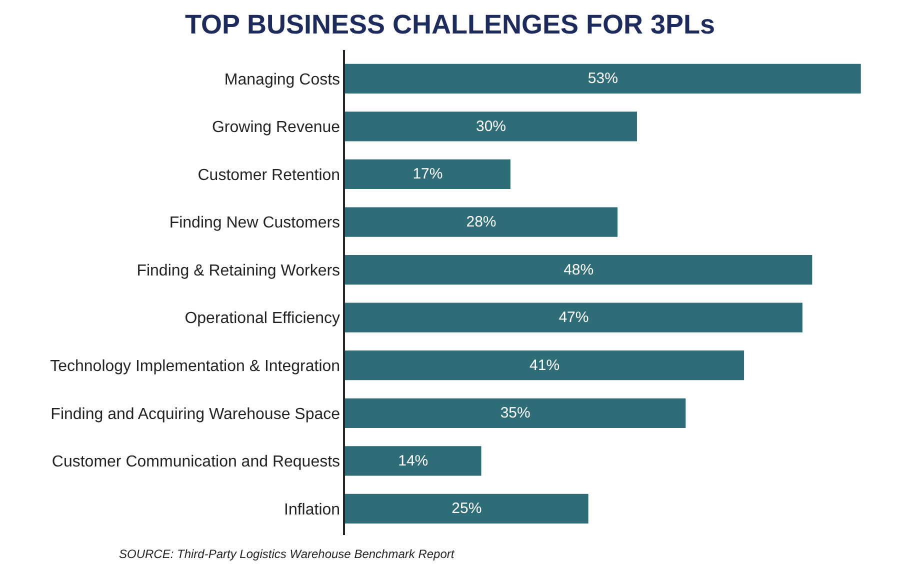 This screenshot has width=900, height=575. I want to click on y-tick-label: Operational Efficiency, so click(262, 319).